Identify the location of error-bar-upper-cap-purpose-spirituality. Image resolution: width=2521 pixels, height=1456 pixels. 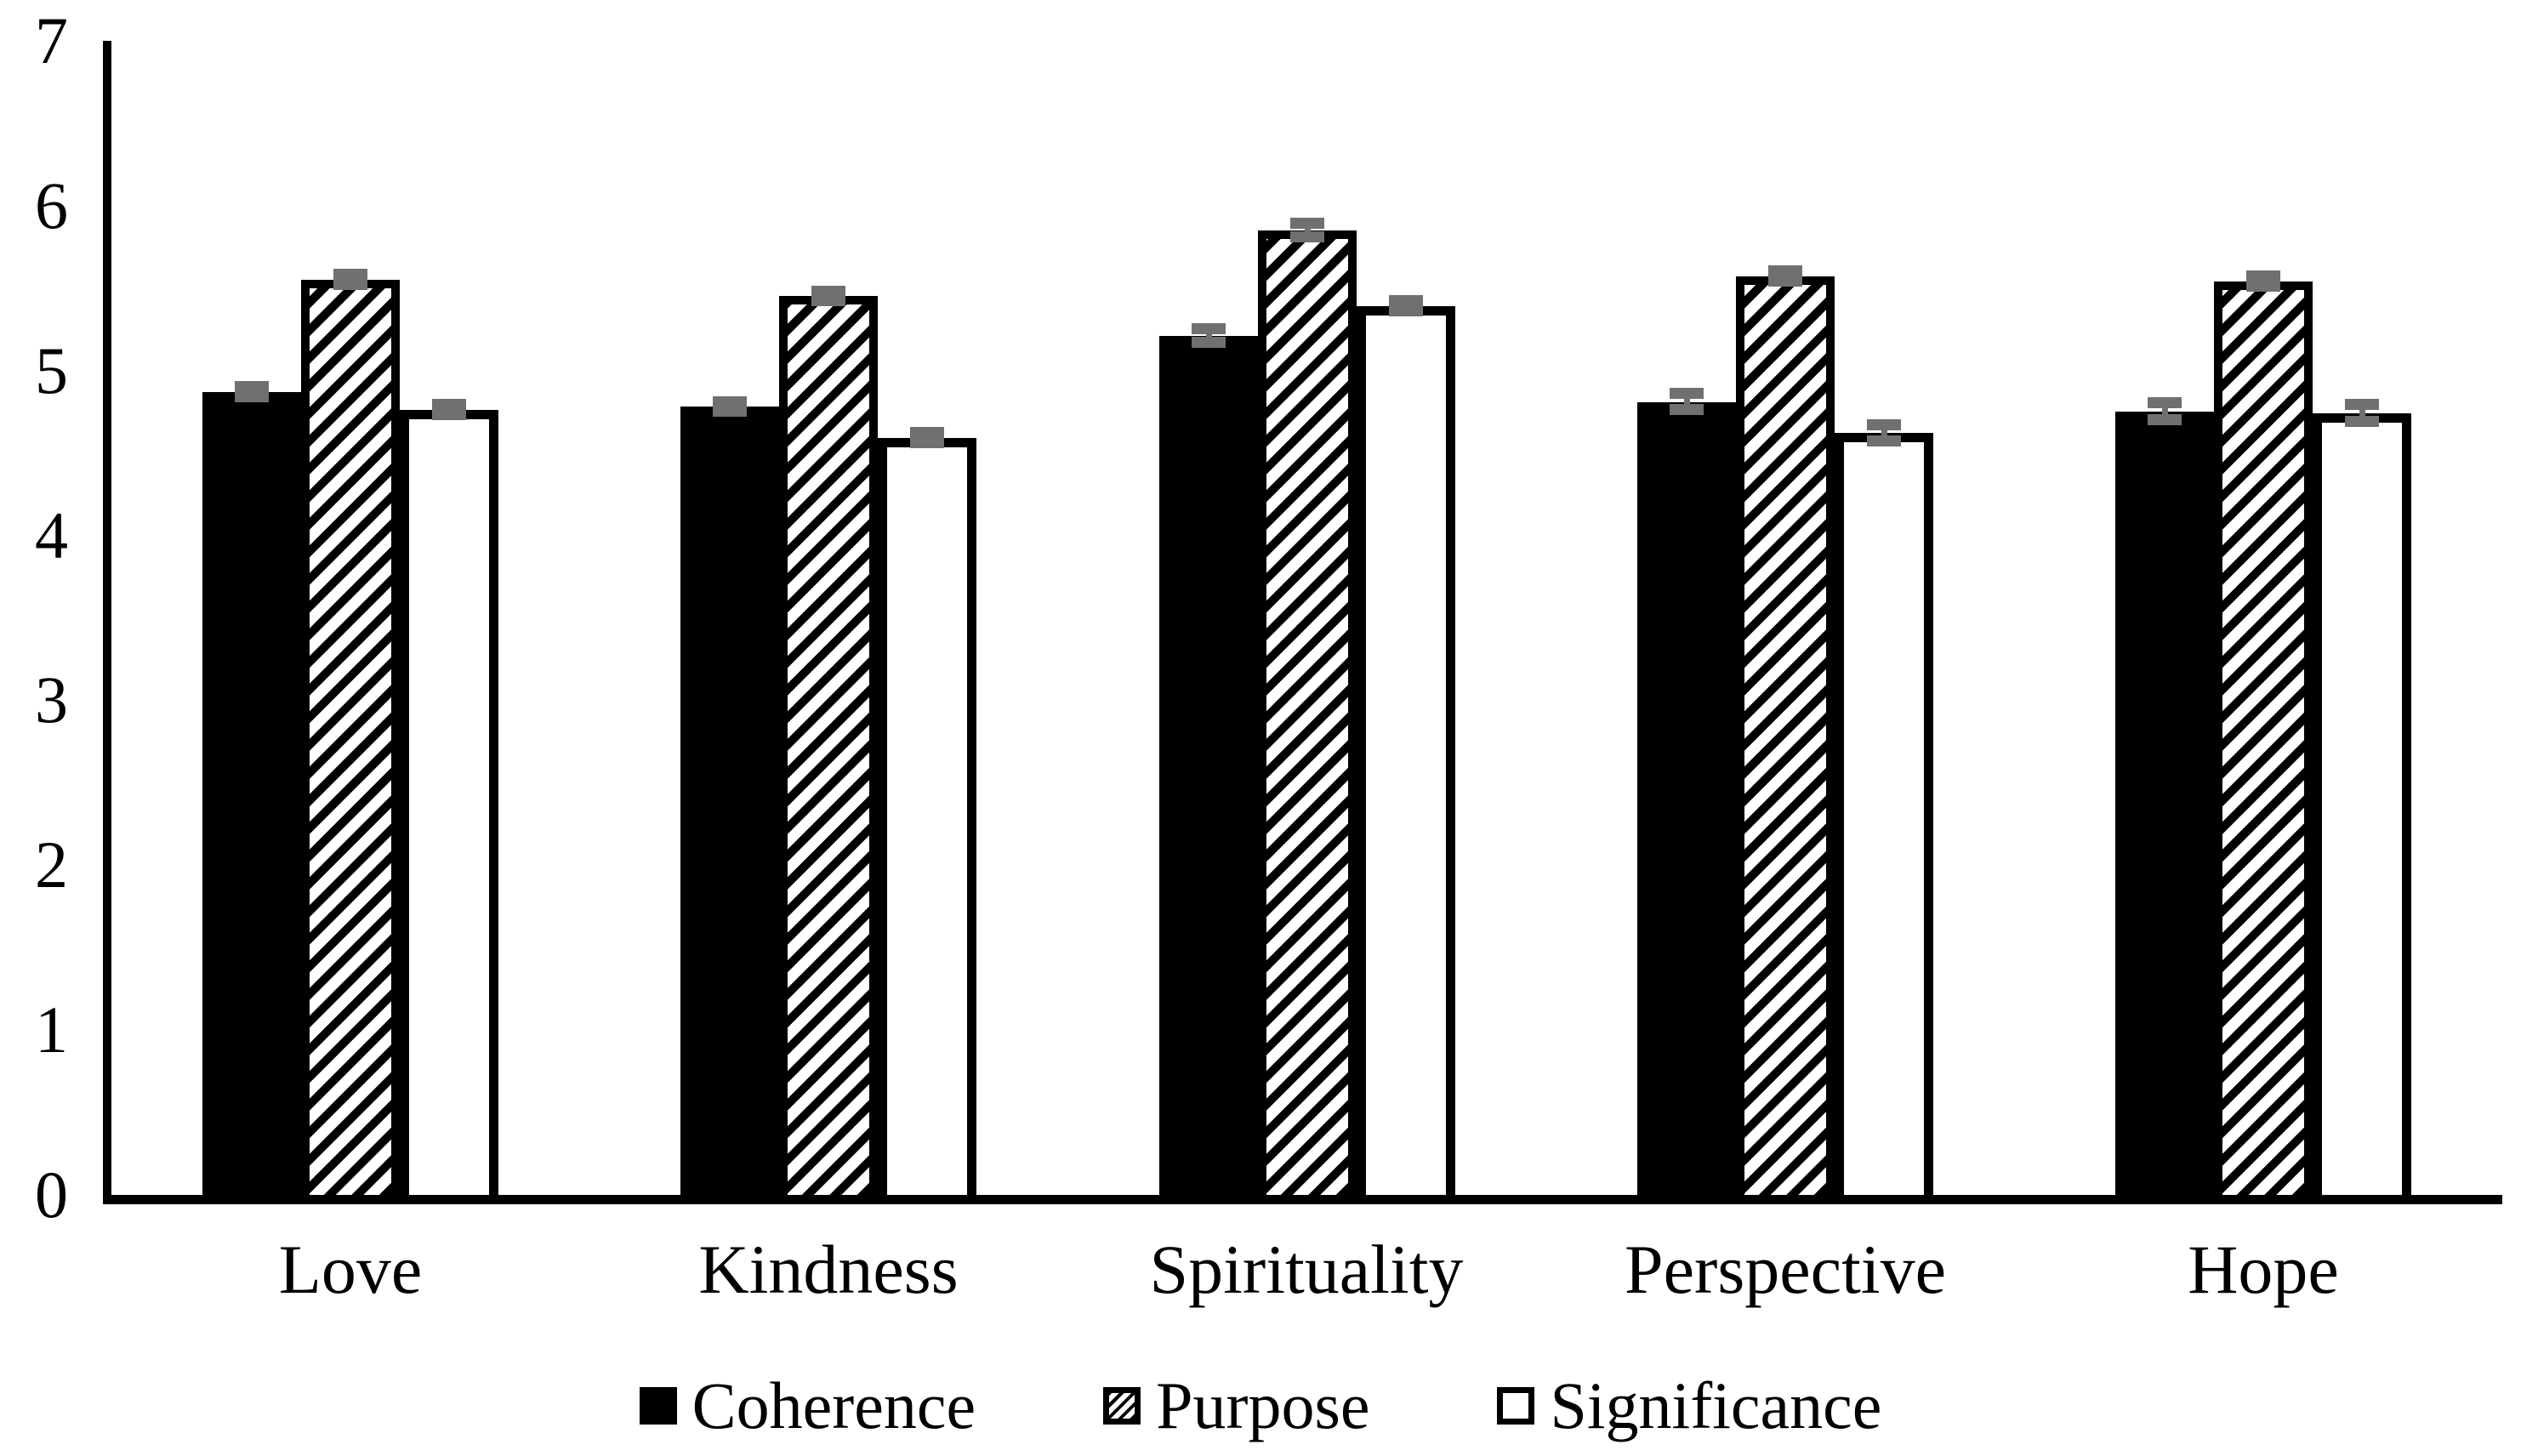
(1307, 223).